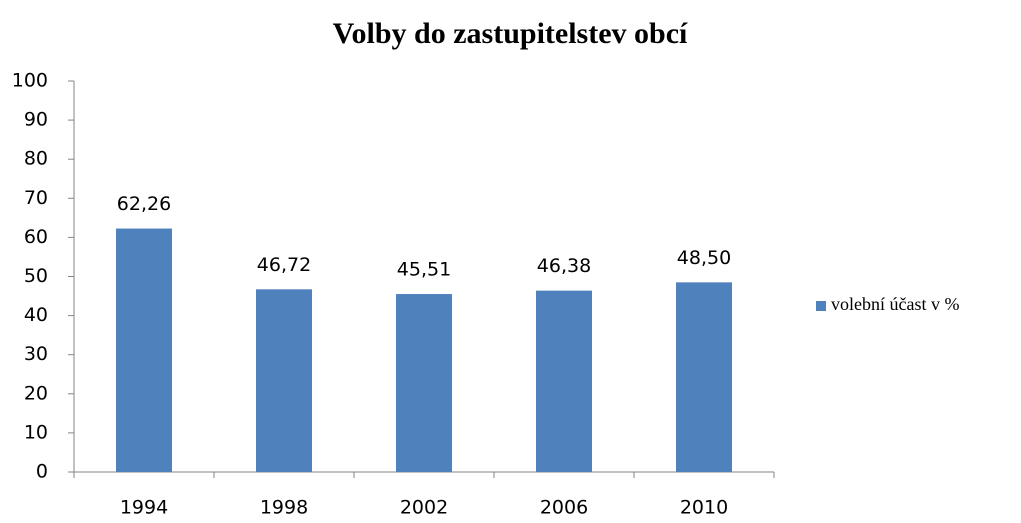 The width and height of the screenshot is (1021, 523). I want to click on data-label: 48,50, so click(704, 258).